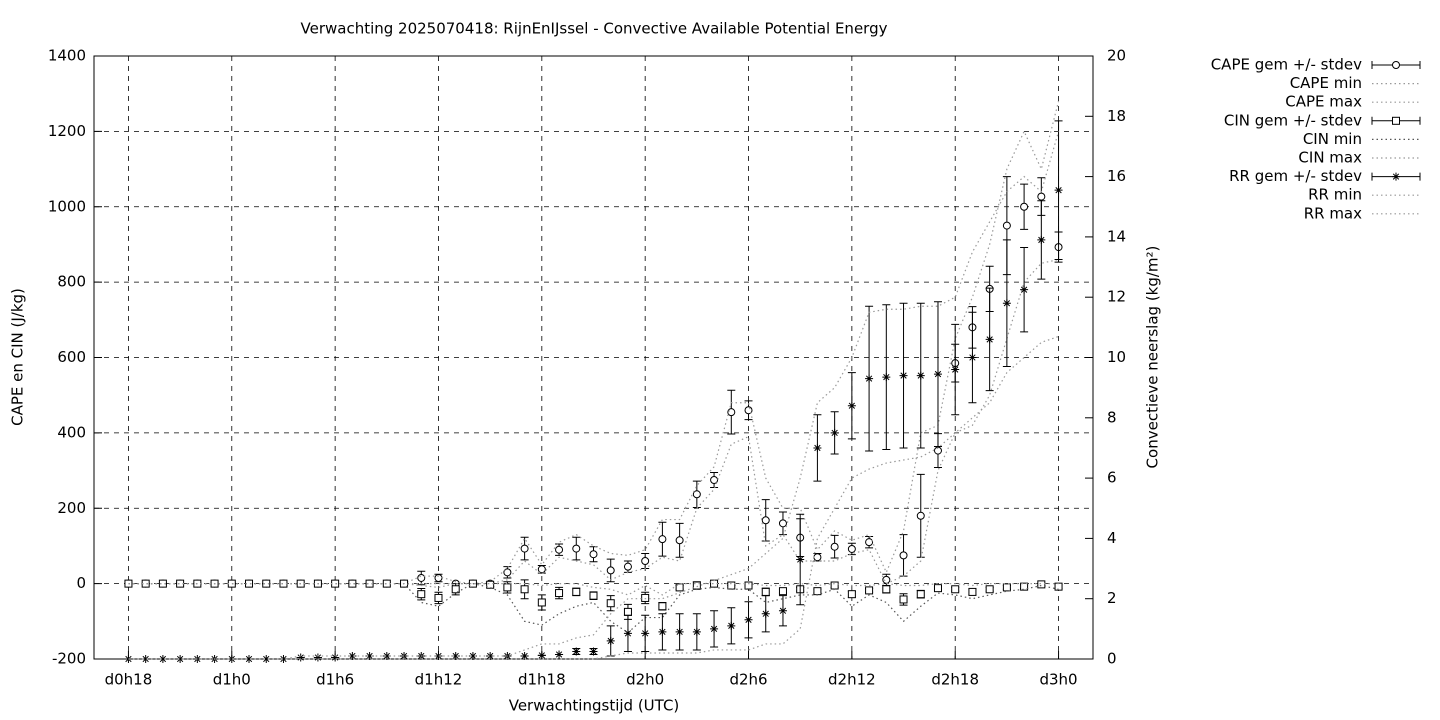 This screenshot has height=720, width=1440. I want to click on y-tick-label: -200, so click(69, 659).